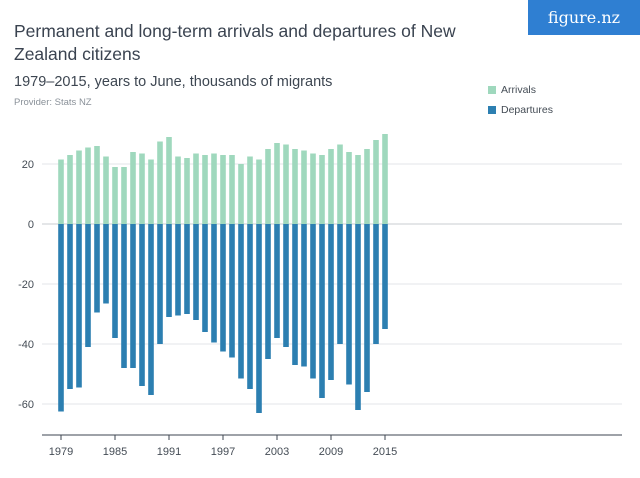  I want to click on x-tick-label: 1991, so click(169, 452).